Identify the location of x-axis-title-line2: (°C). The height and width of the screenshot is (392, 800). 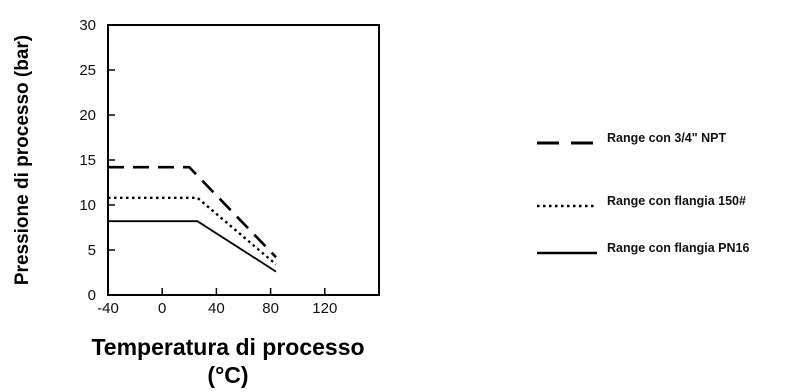
(227, 375).